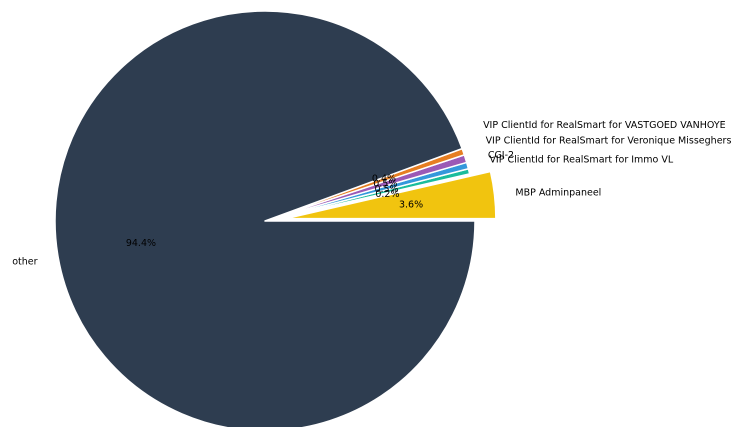 This screenshot has width=734, height=427. Describe the element at coordinates (581, 159) in the screenshot. I see `category-label-vip-clientid-for-realsmart-for-immo-vl: VIP ClientId for RealSmart for Immo VL` at that location.